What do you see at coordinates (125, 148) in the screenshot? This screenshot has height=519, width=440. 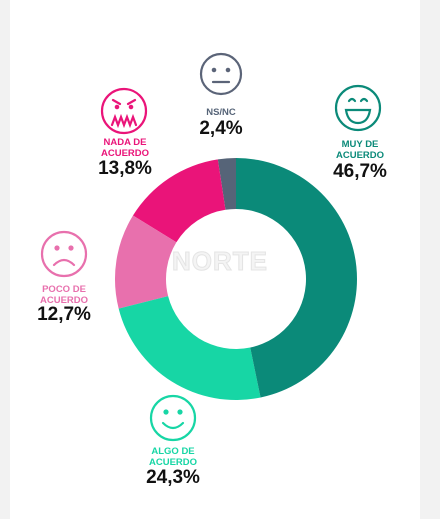 I see `category-label: NADA DE ACUERDO` at bounding box center [125, 148].